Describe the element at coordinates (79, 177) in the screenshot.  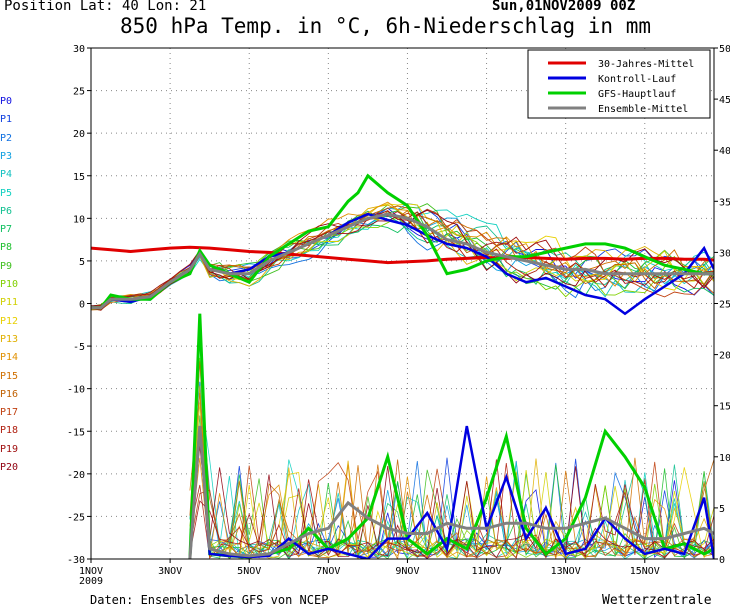
I see `y-left-tick-label: 15` at that location.